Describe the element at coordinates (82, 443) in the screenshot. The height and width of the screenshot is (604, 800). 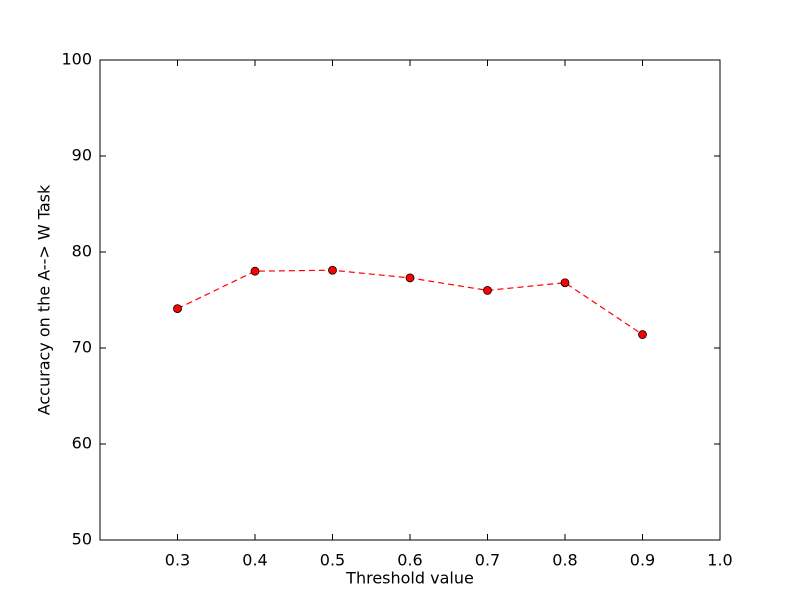
I see `y-tick-label: 60` at that location.